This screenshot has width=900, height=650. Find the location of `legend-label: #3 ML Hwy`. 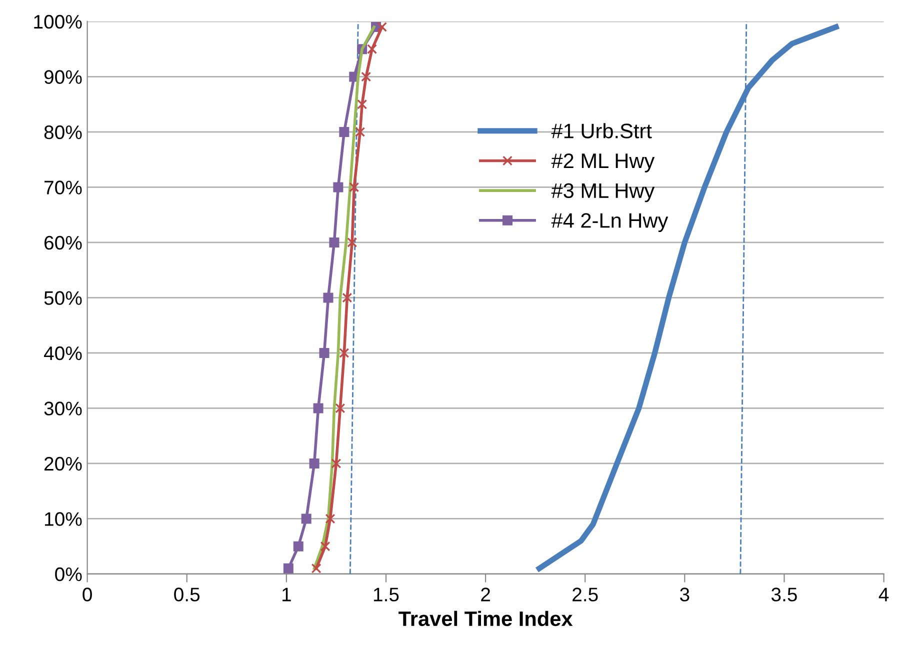

legend-label: #3 ML Hwy is located at coordinates (603, 192).